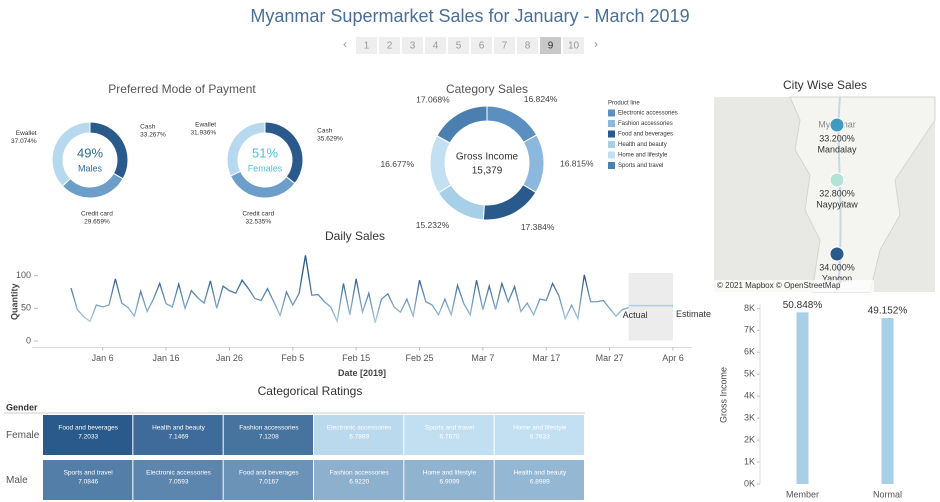 This screenshot has width=940, height=502. What do you see at coordinates (887, 494) in the screenshot?
I see `x-tick-label: Normal` at bounding box center [887, 494].